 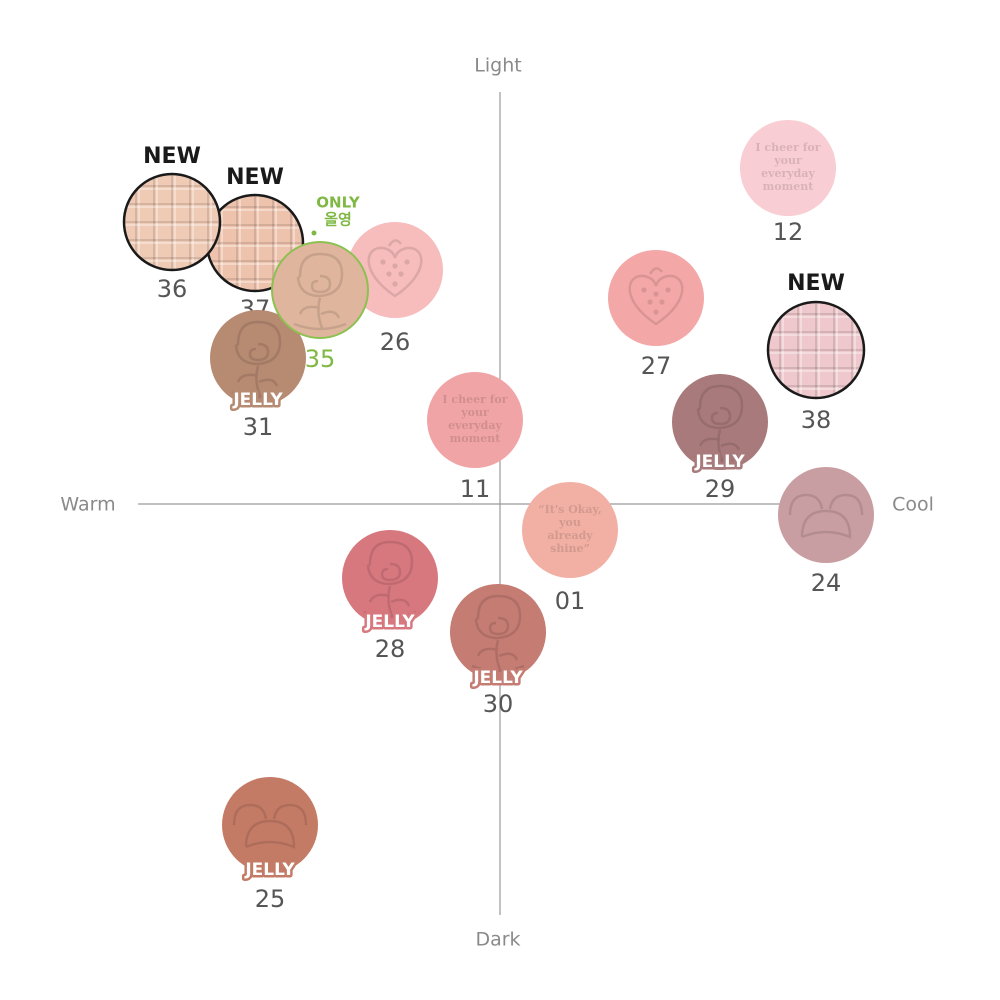 I want to click on swatch-group: 25 JELLY, so click(x=270, y=845).